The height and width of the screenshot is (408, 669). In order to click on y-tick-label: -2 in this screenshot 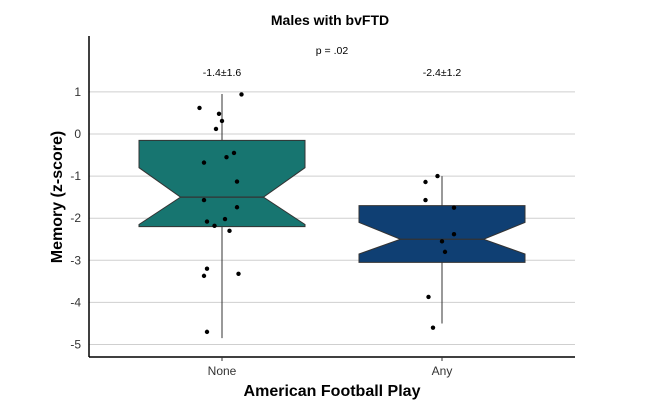, I will do `click(75, 218)`.